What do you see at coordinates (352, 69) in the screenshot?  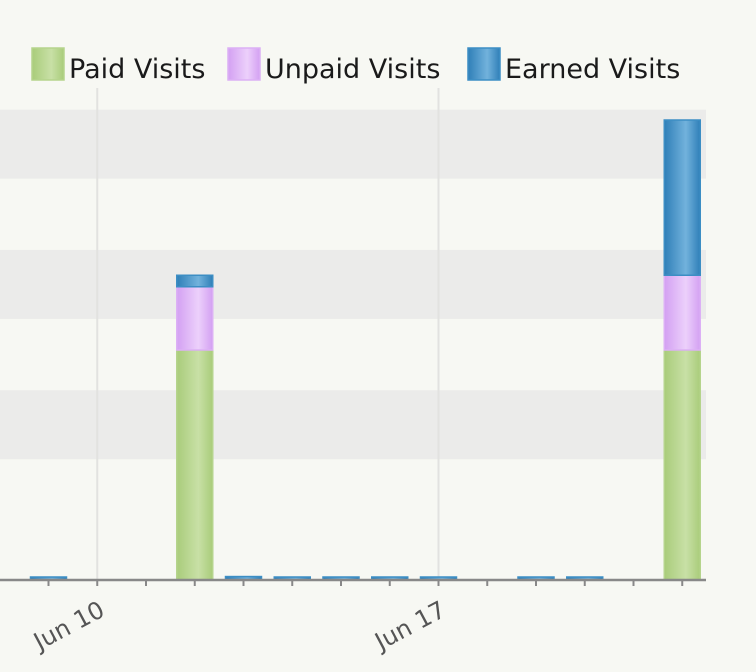 I see `legend-label: Unpaid Visits` at bounding box center [352, 69].